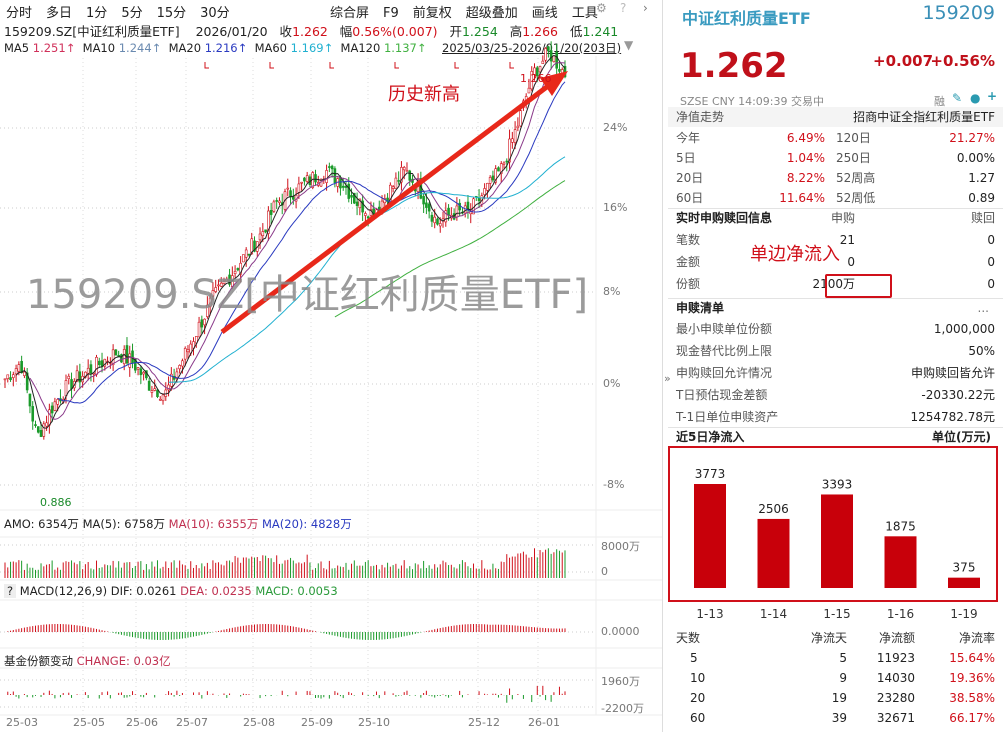  Describe the element at coordinates (972, 718) in the screenshot. I see `stats-row-cell: 66.17%` at that location.